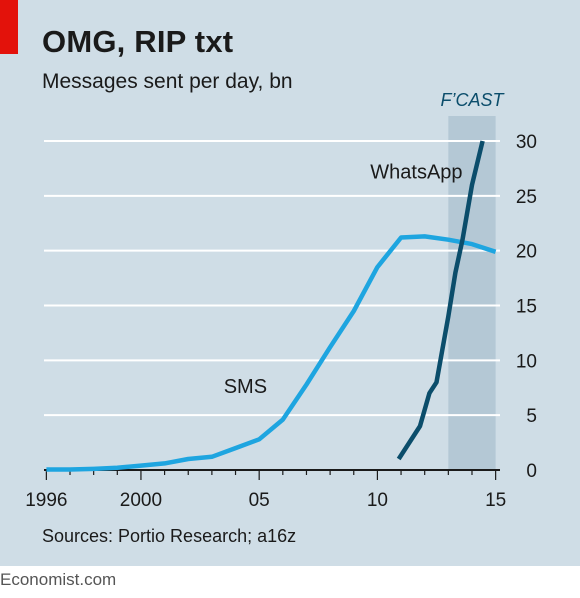 The image size is (580, 598). I want to click on series-label-sms: SMS, so click(245, 387).